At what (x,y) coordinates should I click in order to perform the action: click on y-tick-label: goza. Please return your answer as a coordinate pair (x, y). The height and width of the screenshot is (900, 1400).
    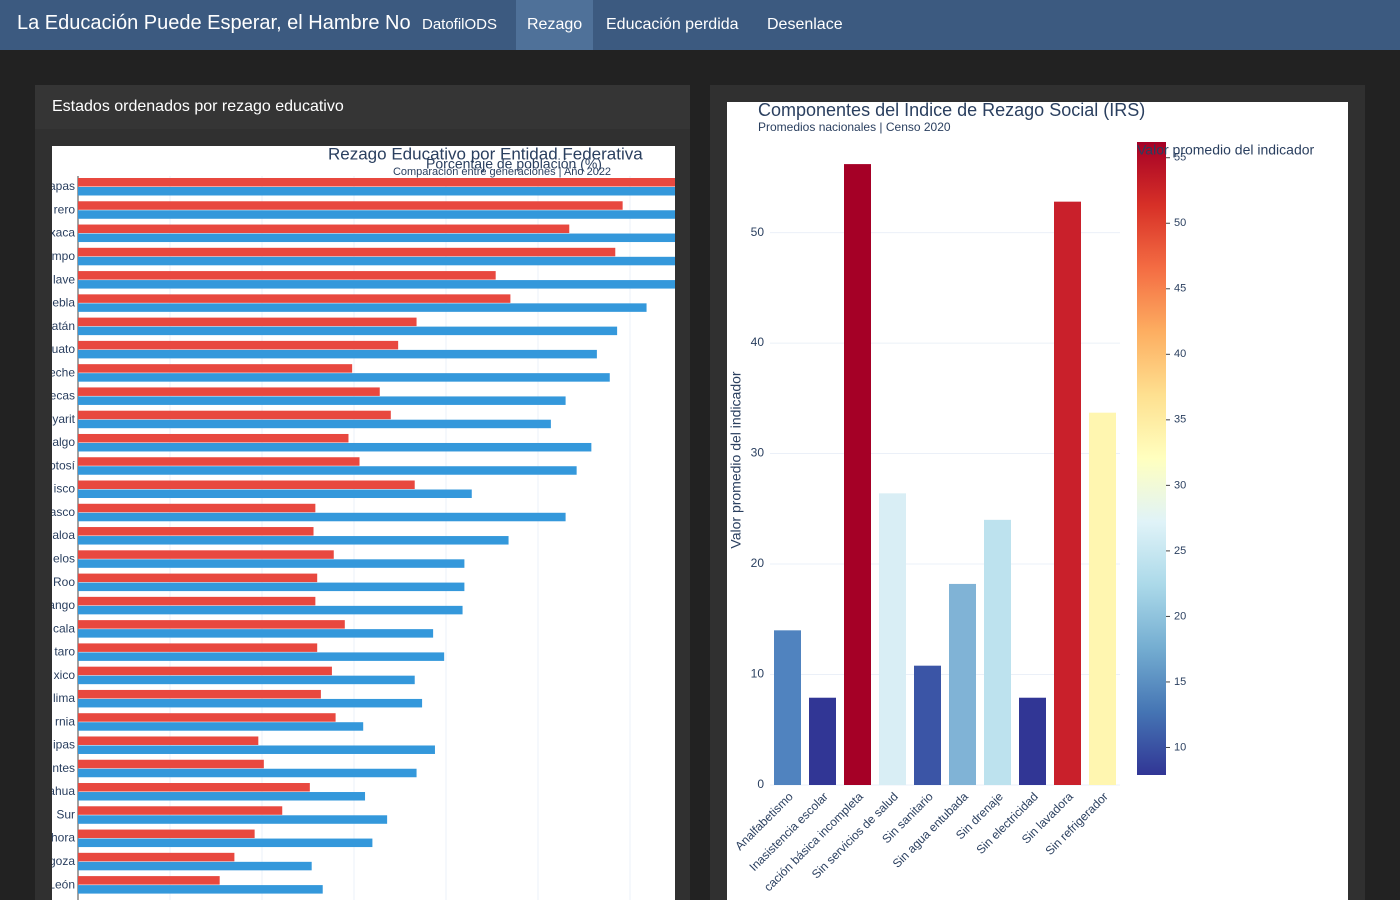
    Looking at the image, I should click on (63, 861).